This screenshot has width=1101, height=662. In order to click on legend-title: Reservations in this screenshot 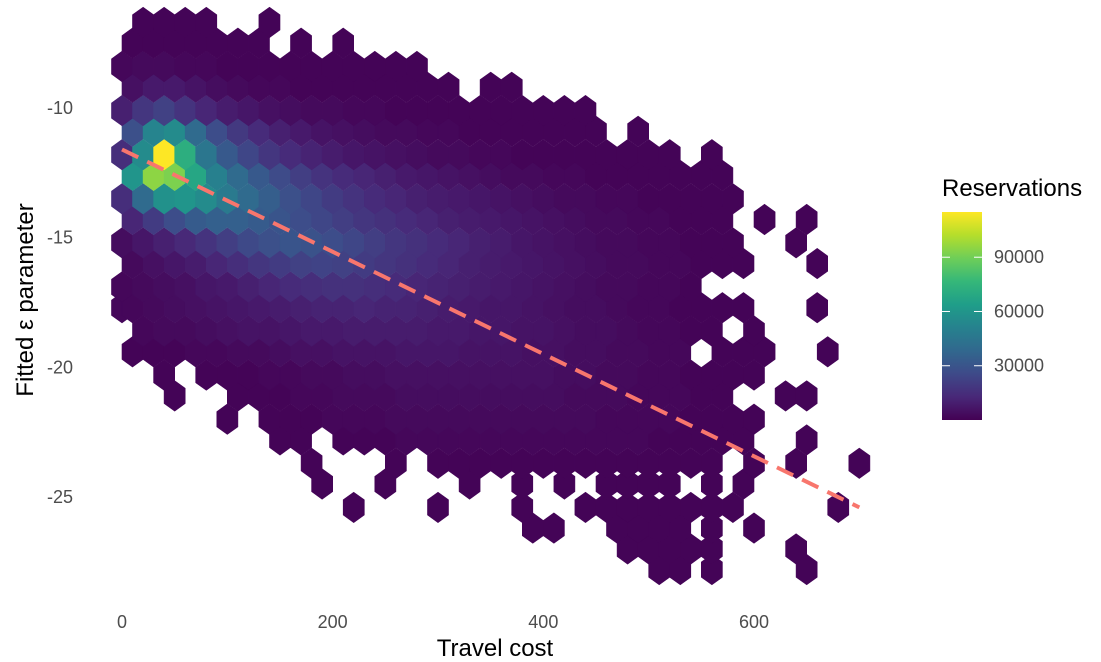, I will do `click(1012, 188)`.